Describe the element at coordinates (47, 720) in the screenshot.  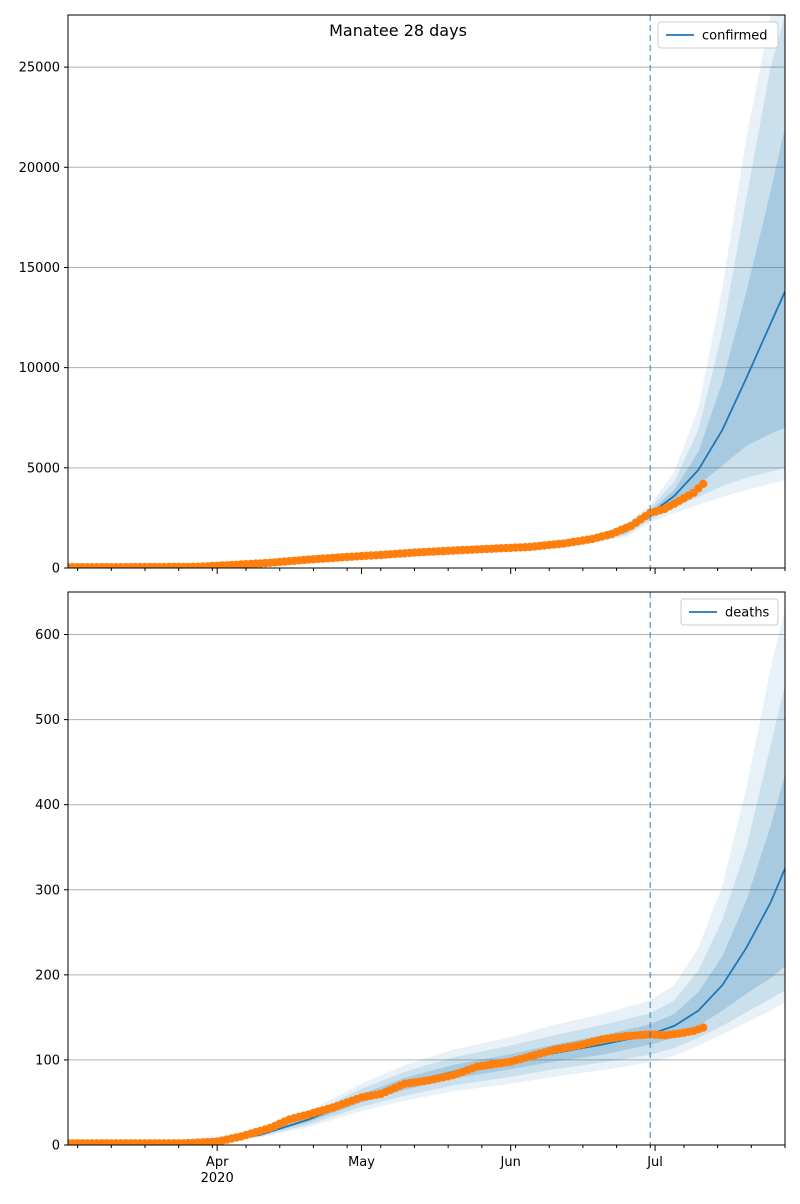
I see `y-tick-label: 500` at that location.